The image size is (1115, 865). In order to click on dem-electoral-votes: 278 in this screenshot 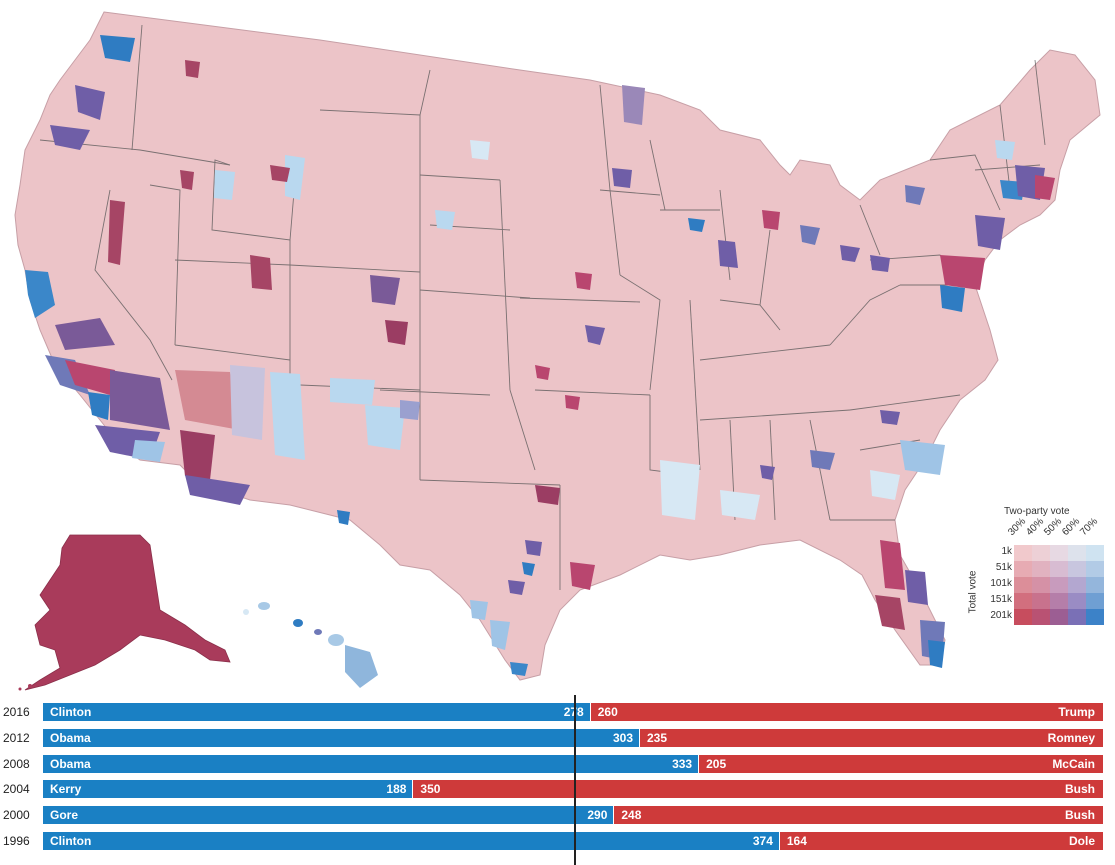, I will do `click(574, 712)`.